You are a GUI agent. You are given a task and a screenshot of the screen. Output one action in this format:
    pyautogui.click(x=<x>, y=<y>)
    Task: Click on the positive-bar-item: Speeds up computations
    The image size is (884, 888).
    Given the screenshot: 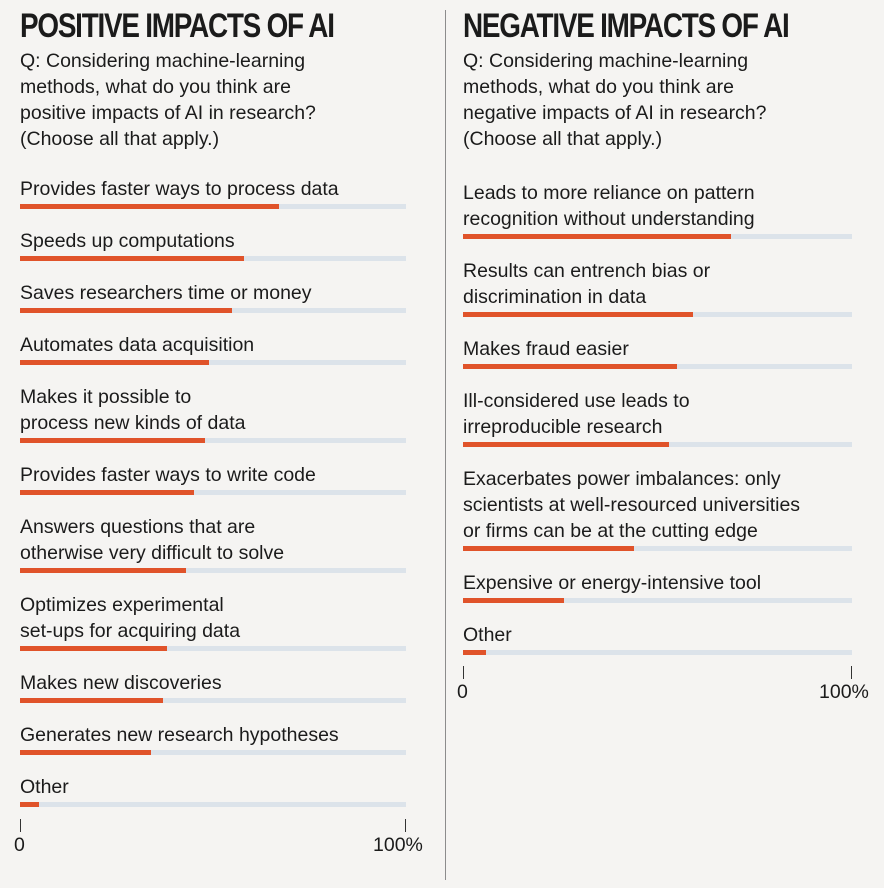 What is the action you would take?
    pyautogui.click(x=213, y=244)
    